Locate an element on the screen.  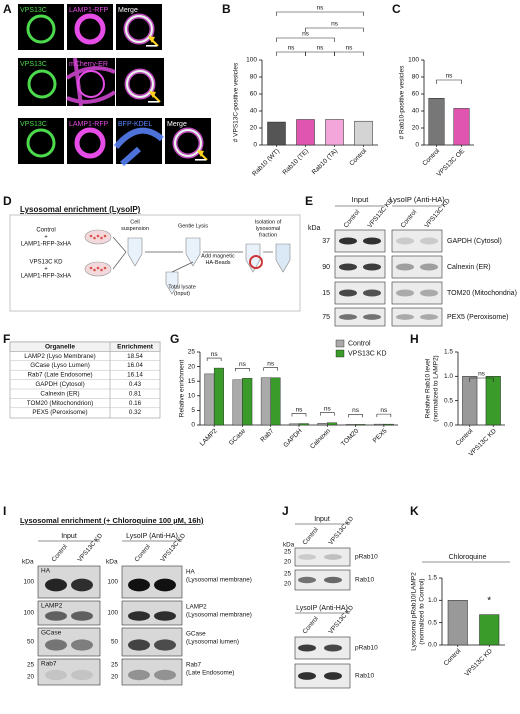
step-label: Gentle Lysis is located at coordinates (193, 226).